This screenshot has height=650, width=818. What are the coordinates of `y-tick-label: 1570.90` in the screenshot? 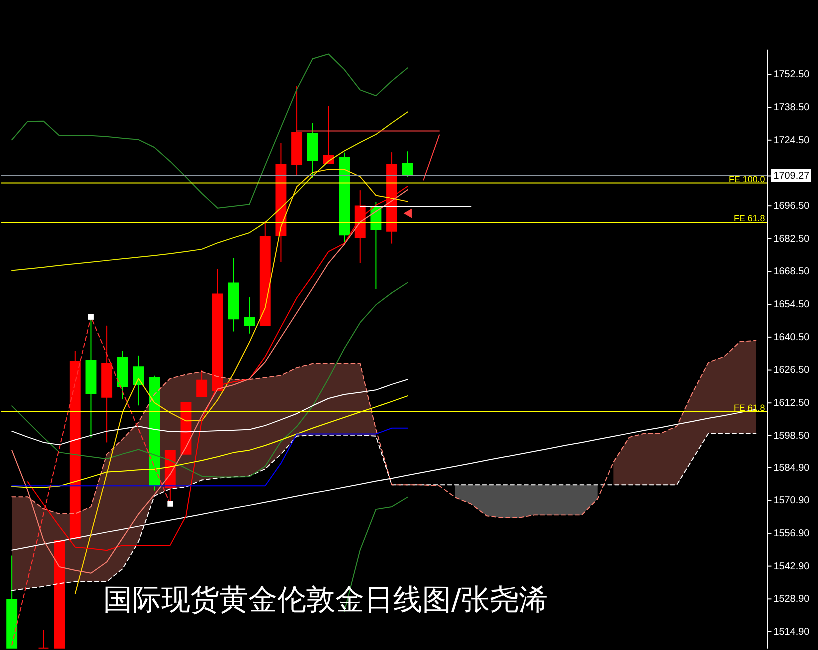 It's located at (792, 501).